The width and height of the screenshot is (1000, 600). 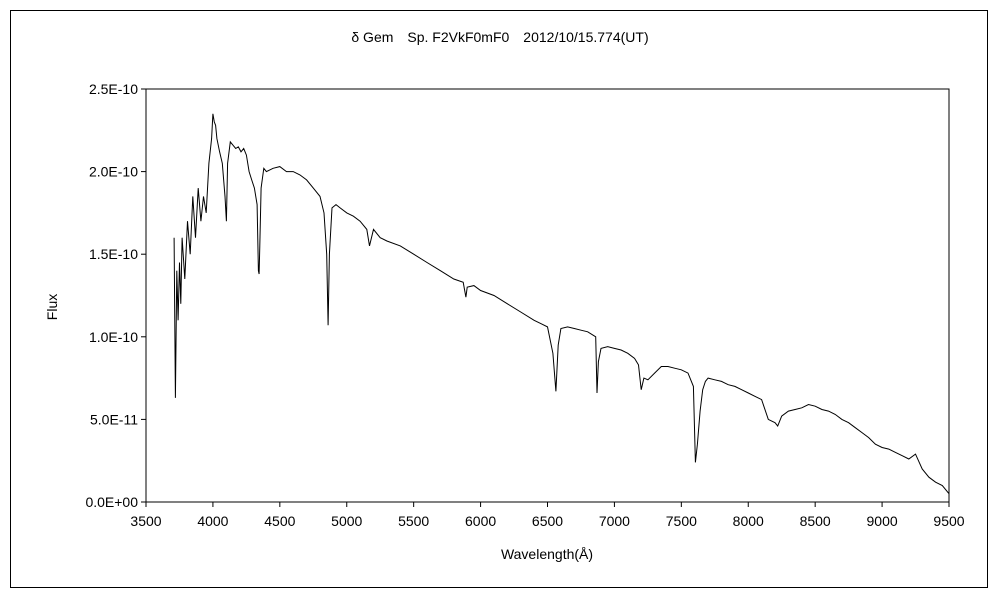 I want to click on y-tick-label: 2.5E-10, so click(x=113, y=89).